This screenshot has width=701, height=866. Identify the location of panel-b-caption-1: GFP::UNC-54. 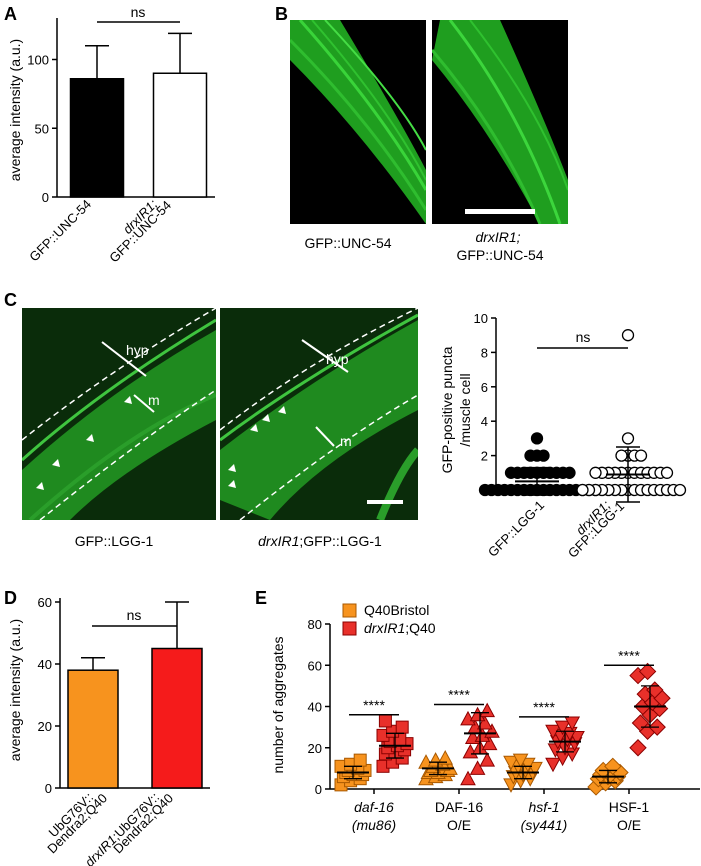
(347, 243).